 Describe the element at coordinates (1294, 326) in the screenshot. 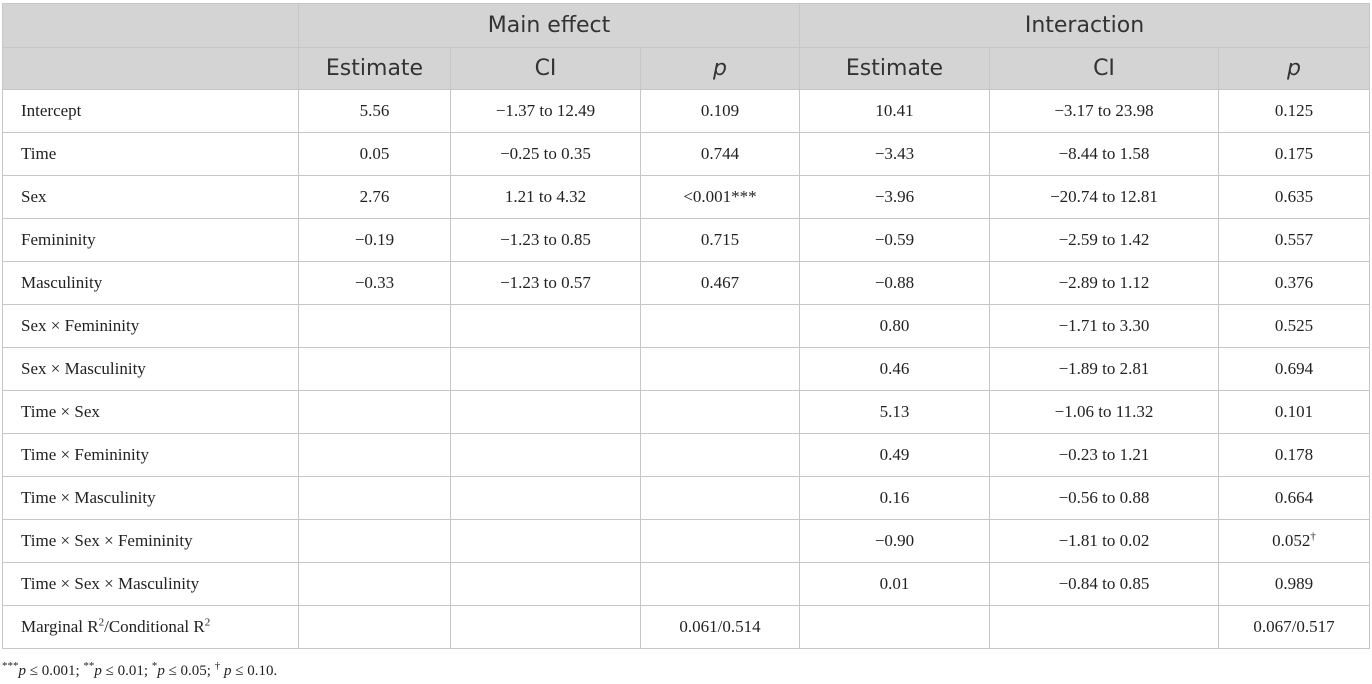

I see `cell-int-p: 0.525` at that location.